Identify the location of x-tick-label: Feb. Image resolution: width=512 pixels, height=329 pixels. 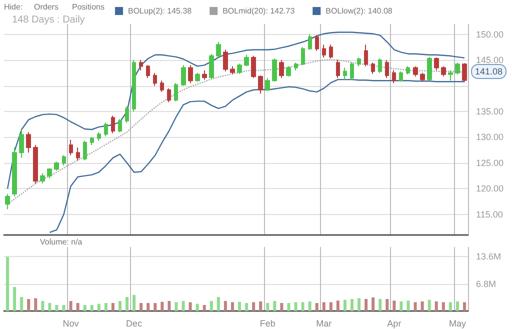
(268, 323).